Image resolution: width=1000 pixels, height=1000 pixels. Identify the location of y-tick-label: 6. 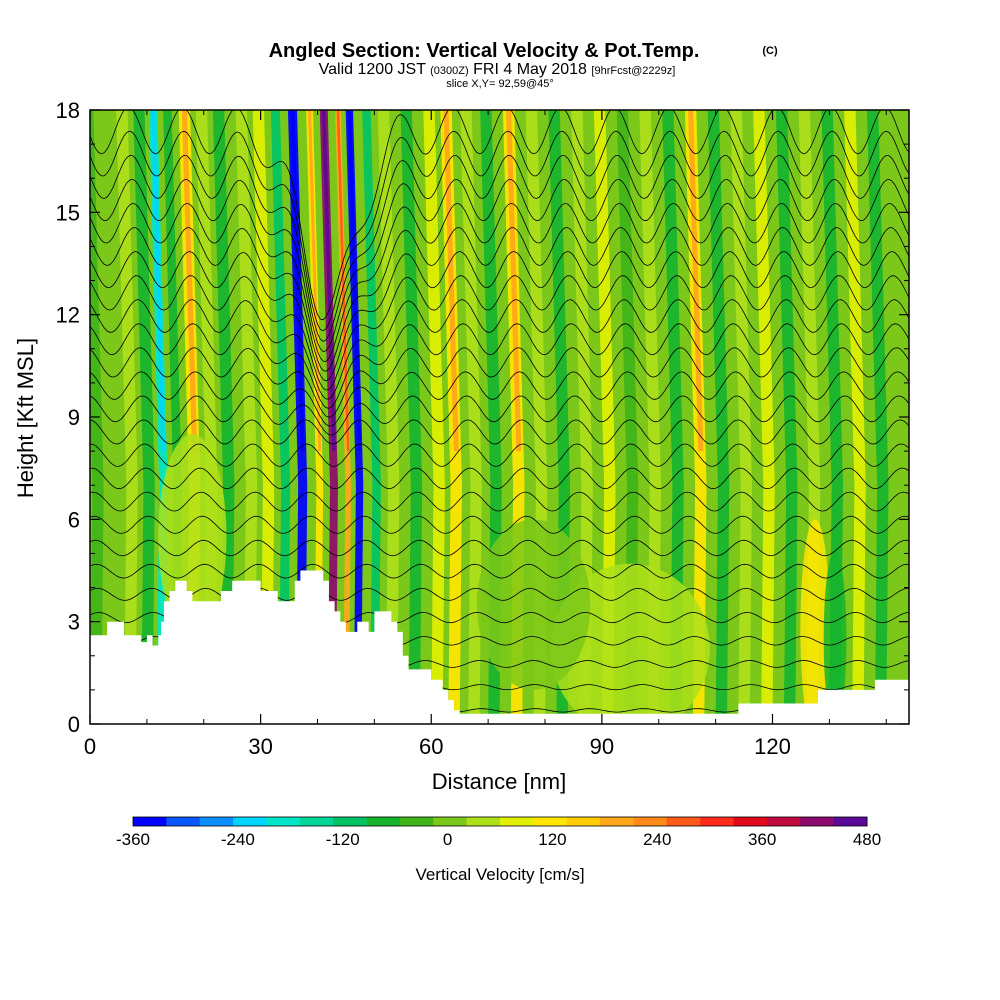
(74, 519).